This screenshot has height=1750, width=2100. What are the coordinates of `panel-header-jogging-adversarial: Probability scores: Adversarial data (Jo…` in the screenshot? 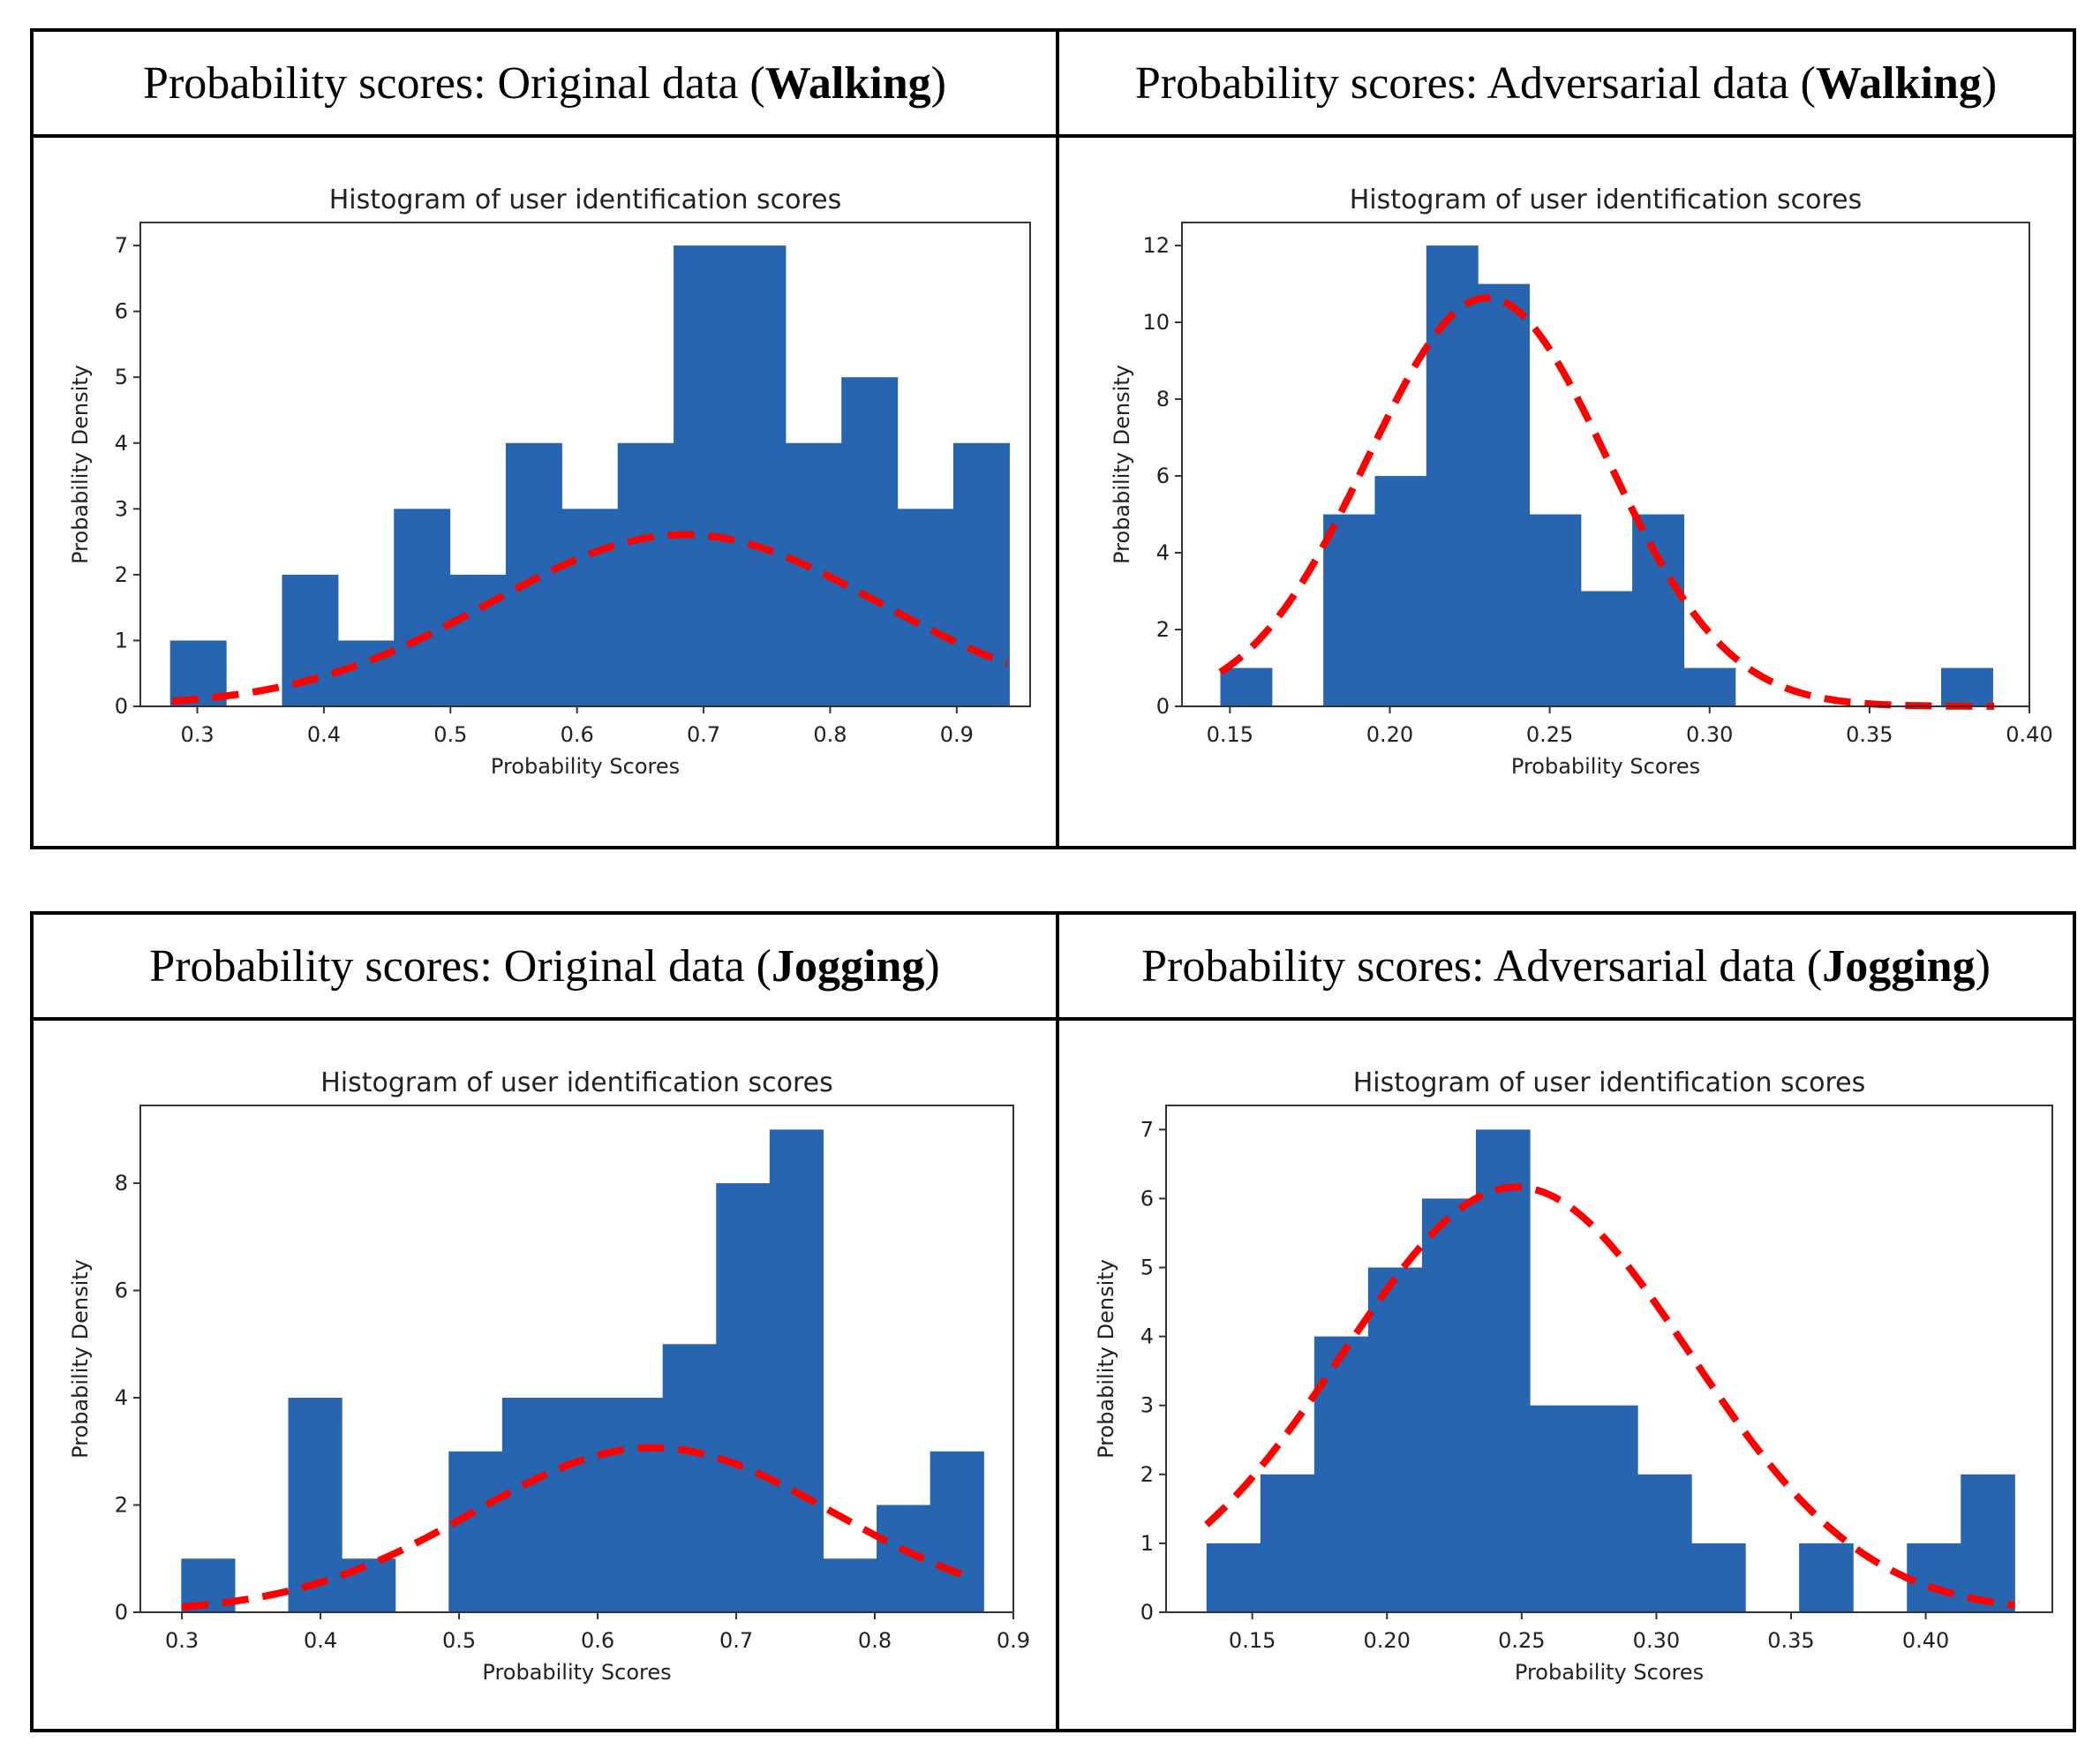 It's located at (1566, 966).